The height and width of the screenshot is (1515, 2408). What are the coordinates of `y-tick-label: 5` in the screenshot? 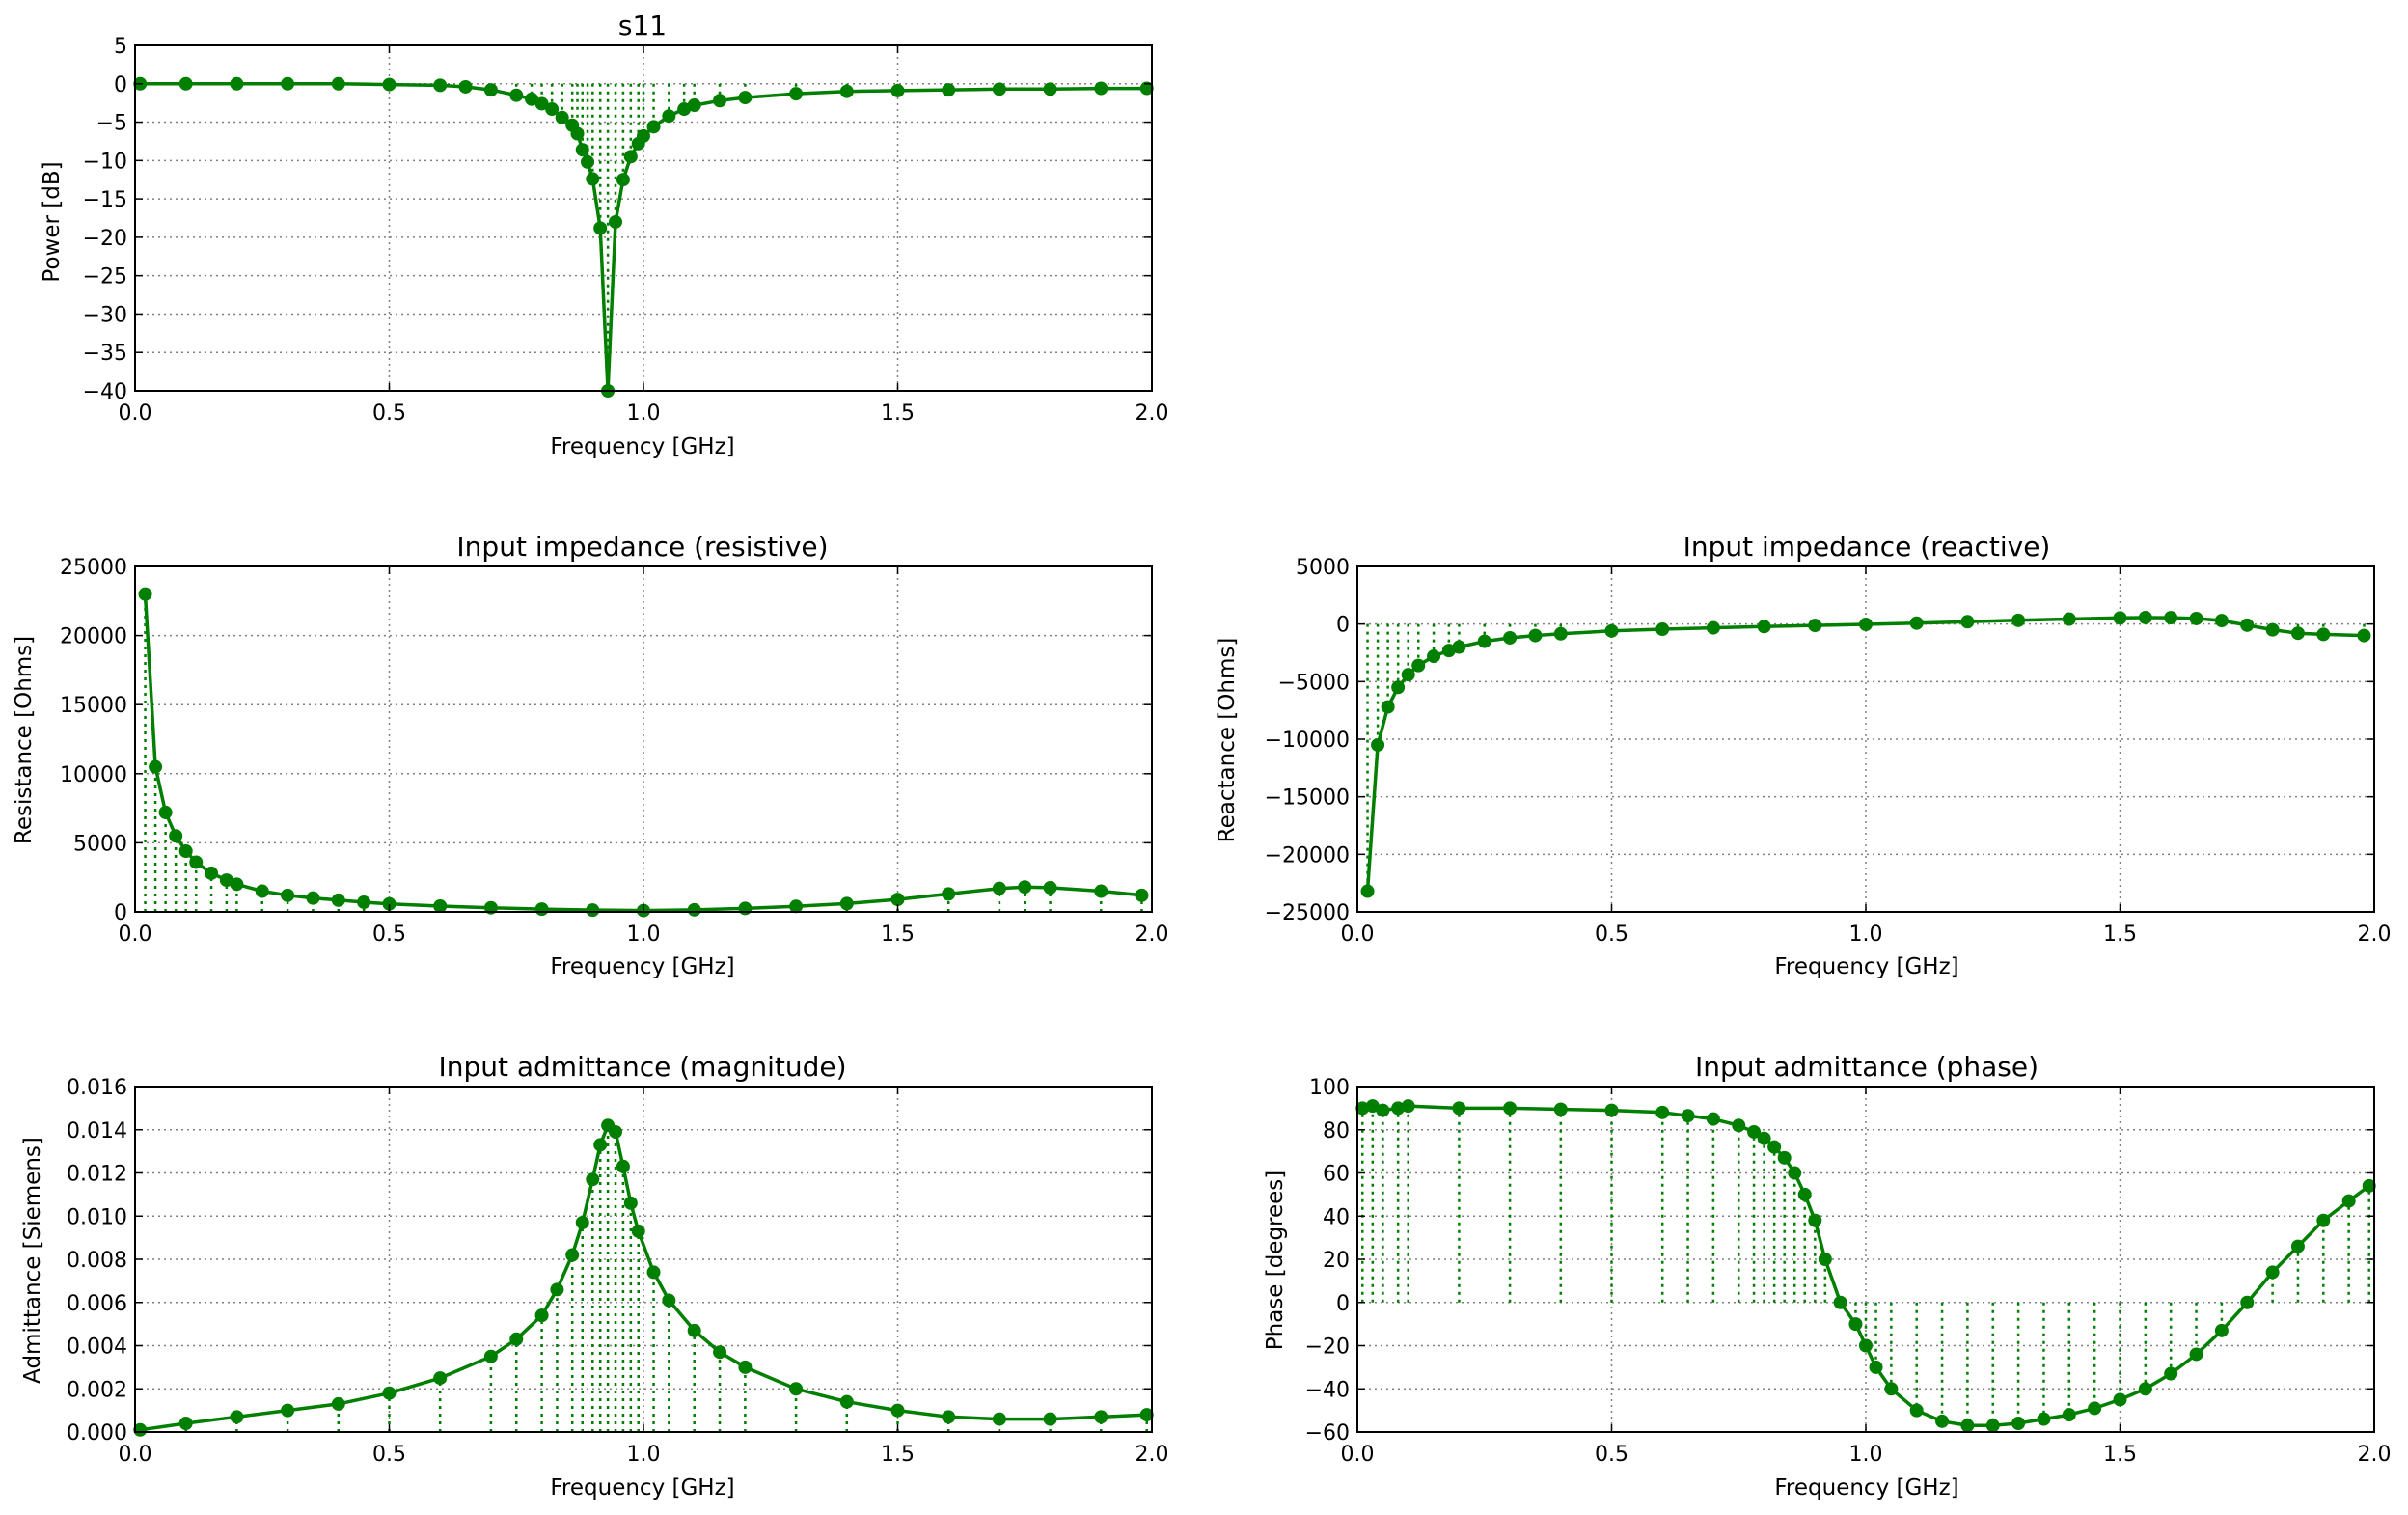 It's located at (120, 47).